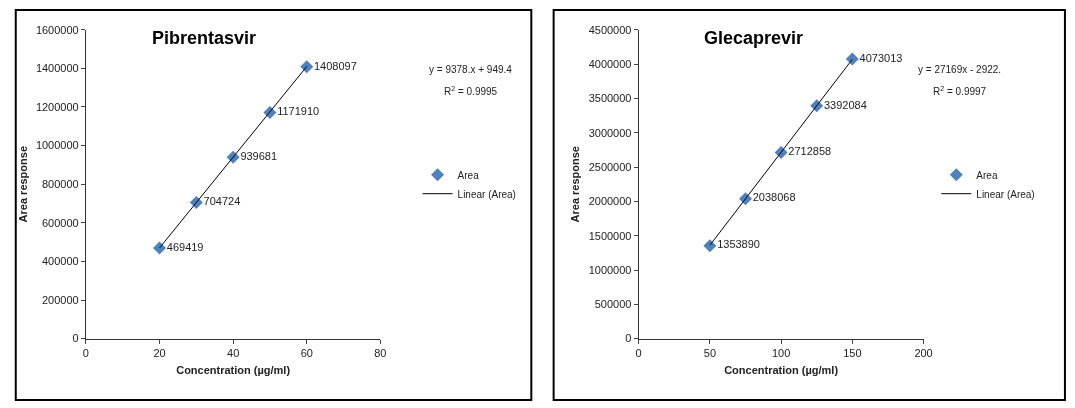 The width and height of the screenshot is (1075, 408). Describe the element at coordinates (960, 91) in the screenshot. I see `text: R$^{2}$ = 0.9997` at that location.